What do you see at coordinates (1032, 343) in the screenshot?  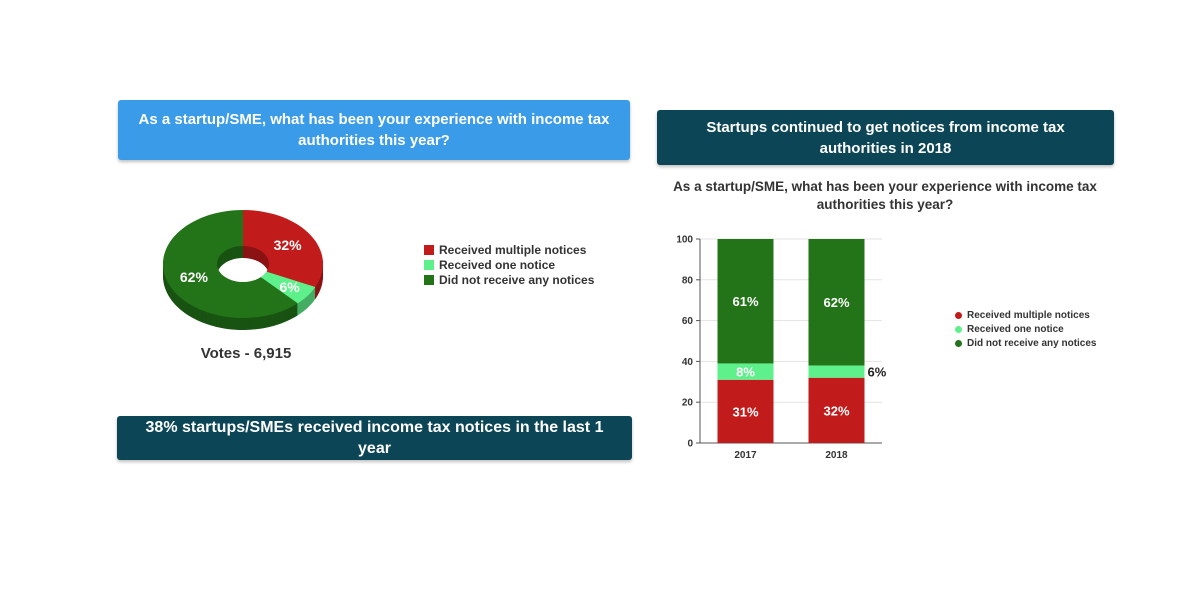 I see `bar-legend-label-none: Did not receive any notices` at bounding box center [1032, 343].